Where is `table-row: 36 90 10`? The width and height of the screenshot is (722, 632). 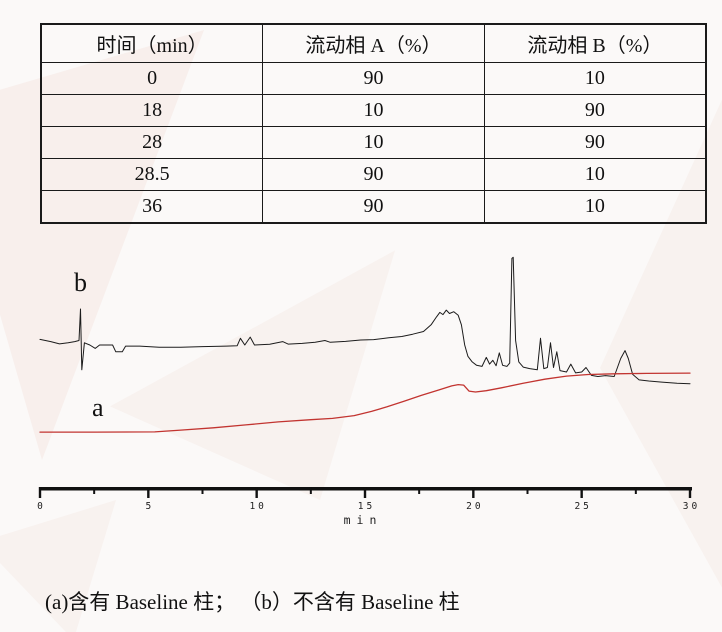 table-row: 36 90 10 is located at coordinates (373, 207).